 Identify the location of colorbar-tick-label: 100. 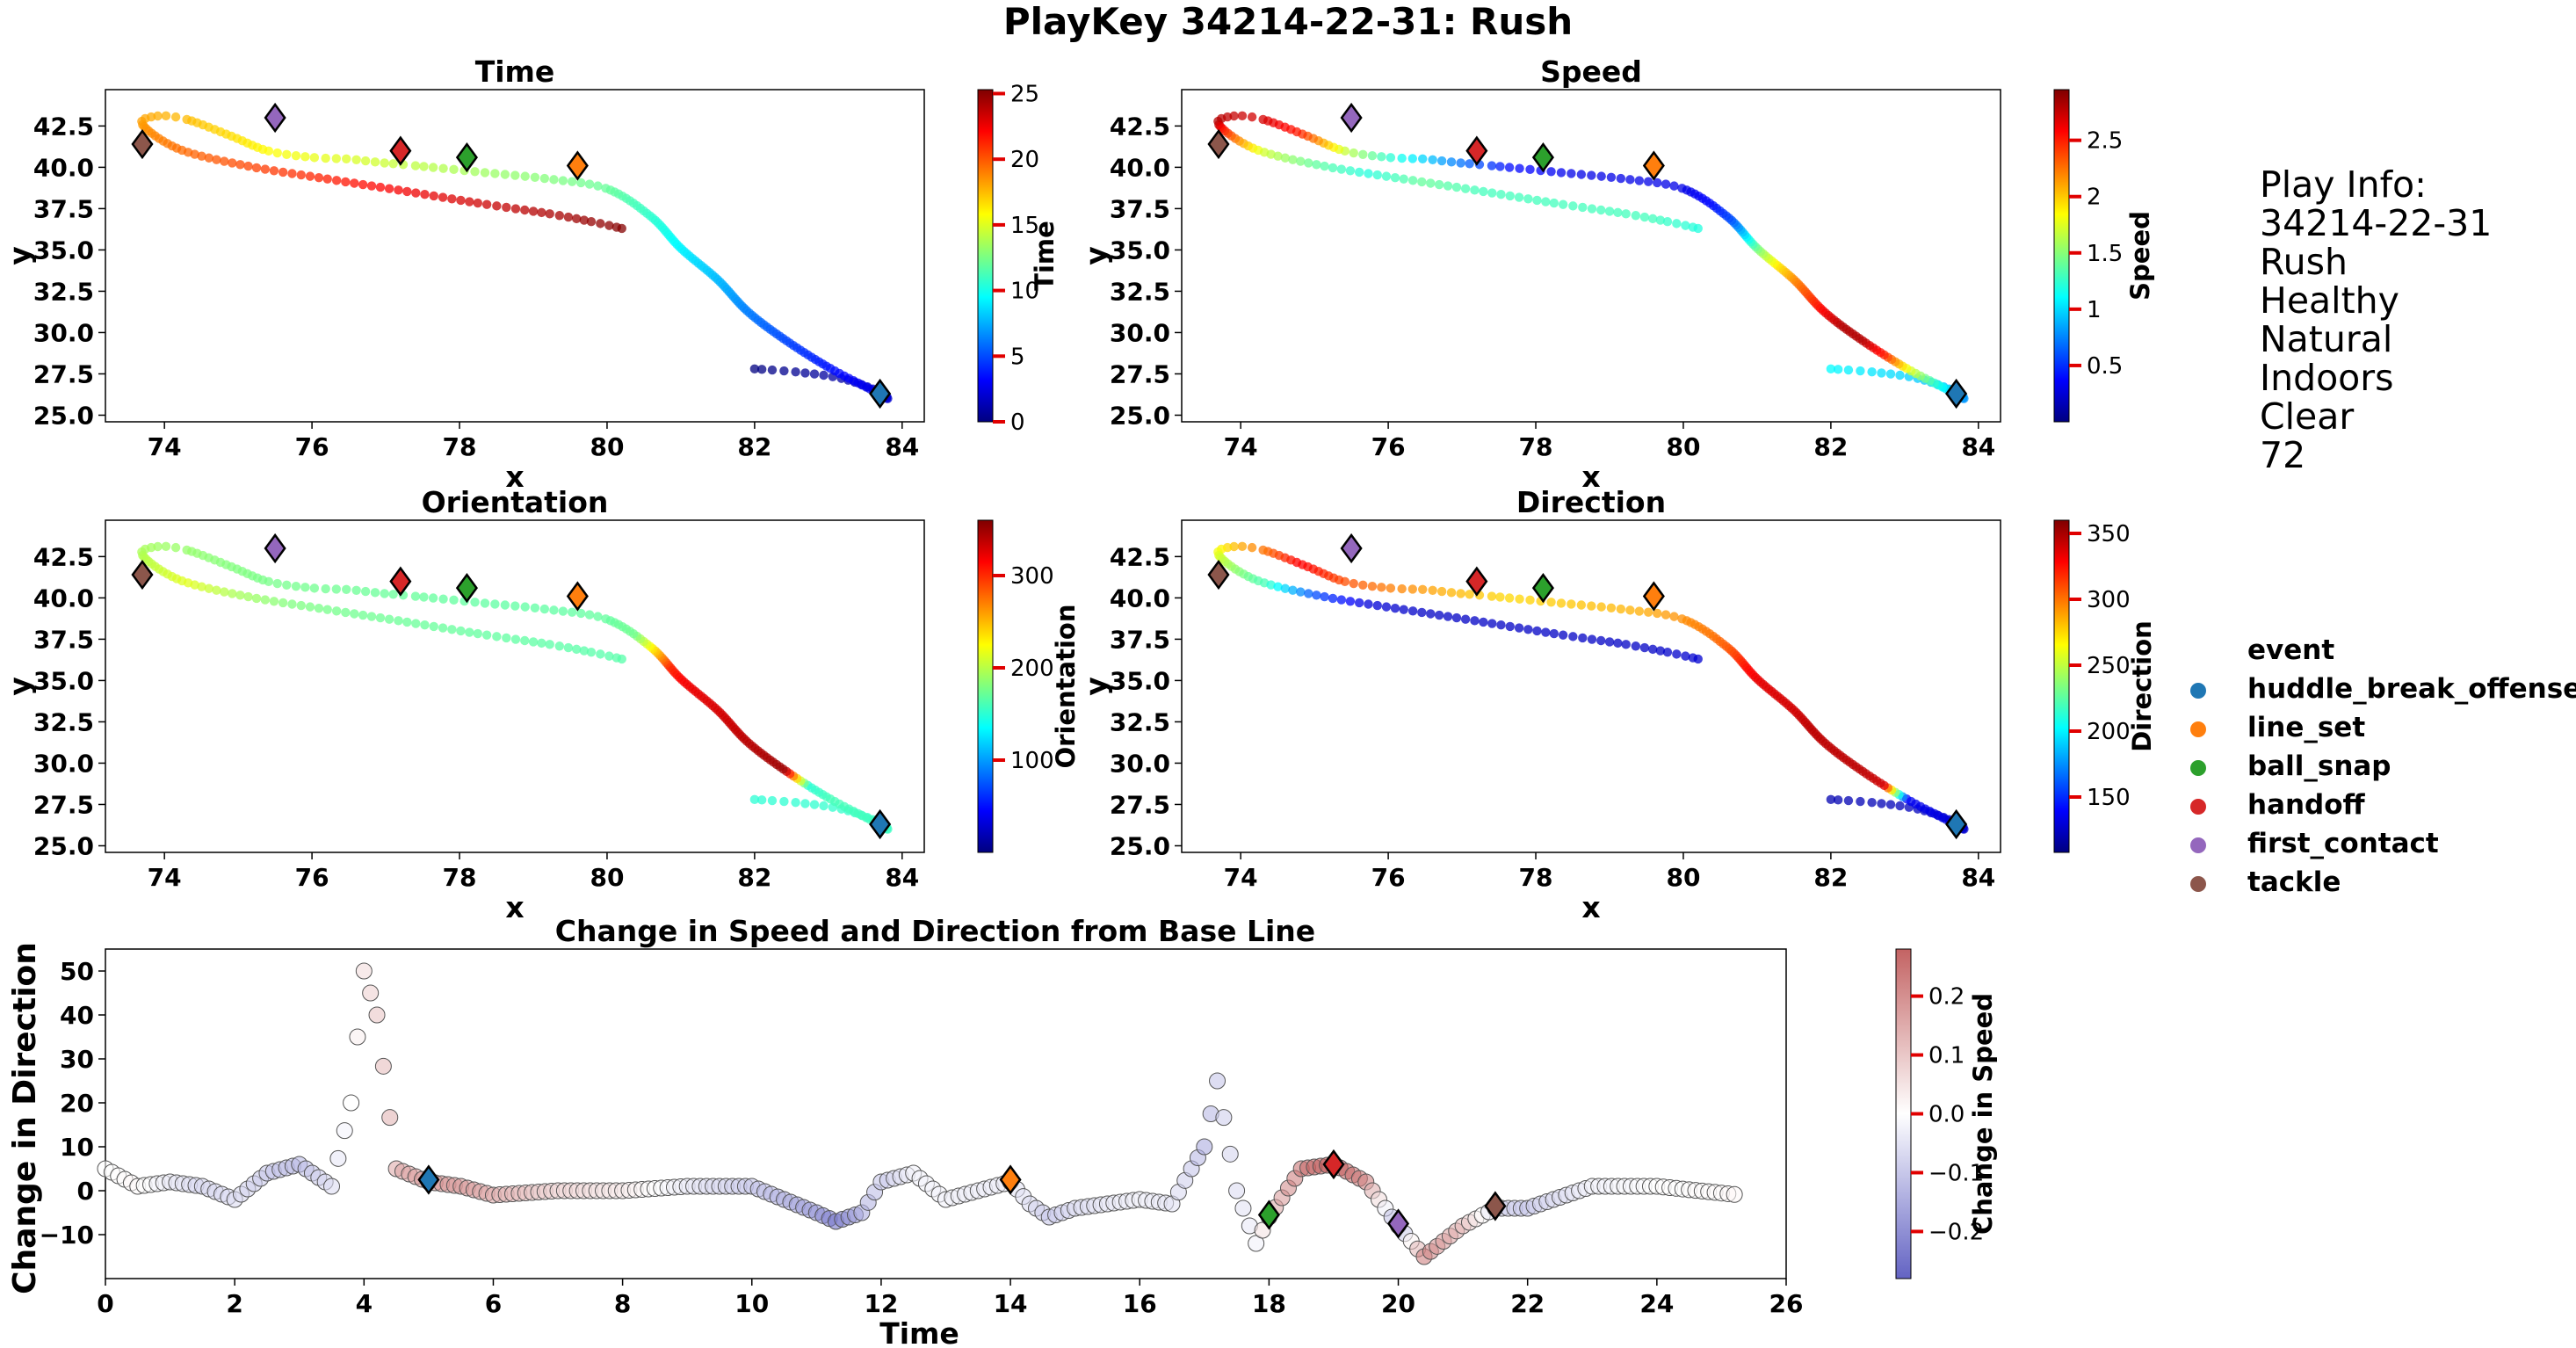
(1032, 761).